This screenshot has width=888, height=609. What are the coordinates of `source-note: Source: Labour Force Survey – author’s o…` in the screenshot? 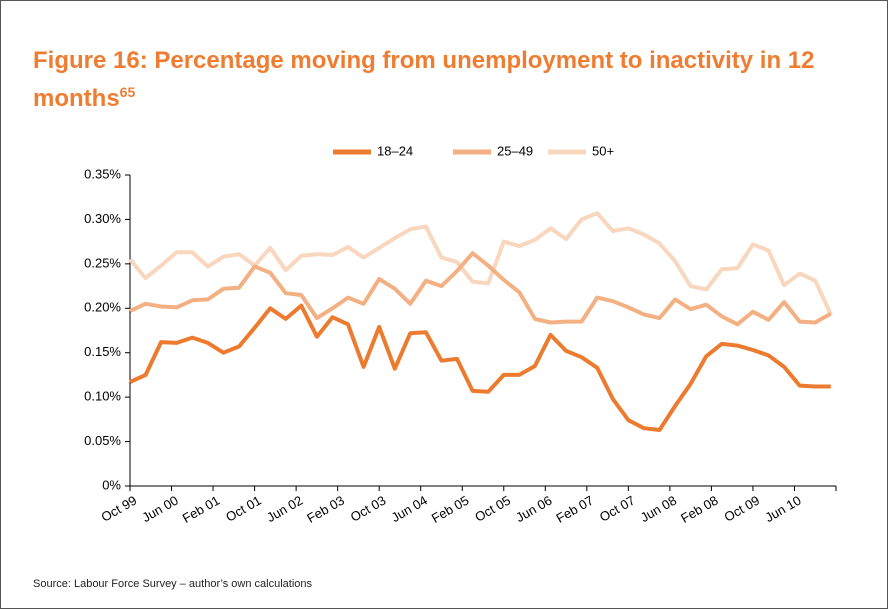 It's located at (173, 584).